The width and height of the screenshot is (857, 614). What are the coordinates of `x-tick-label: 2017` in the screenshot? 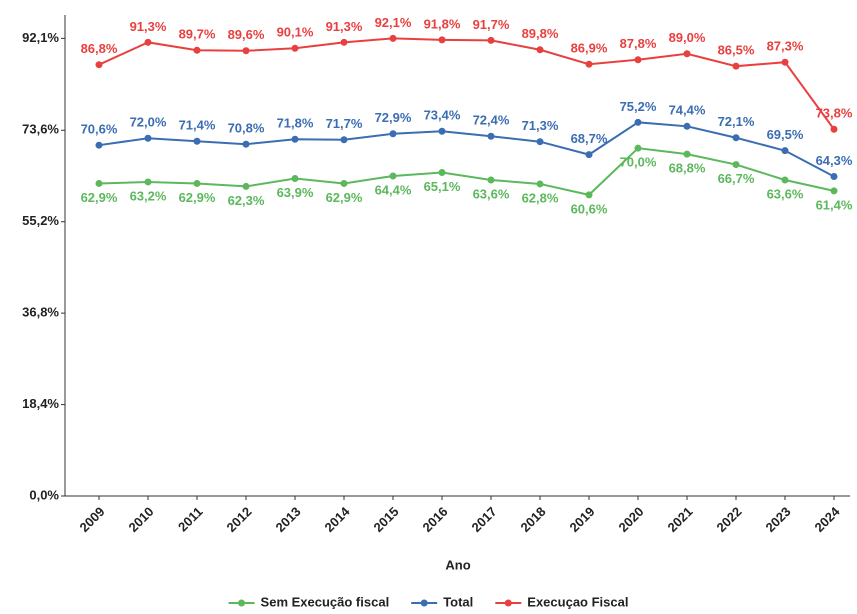 It's located at (483, 519).